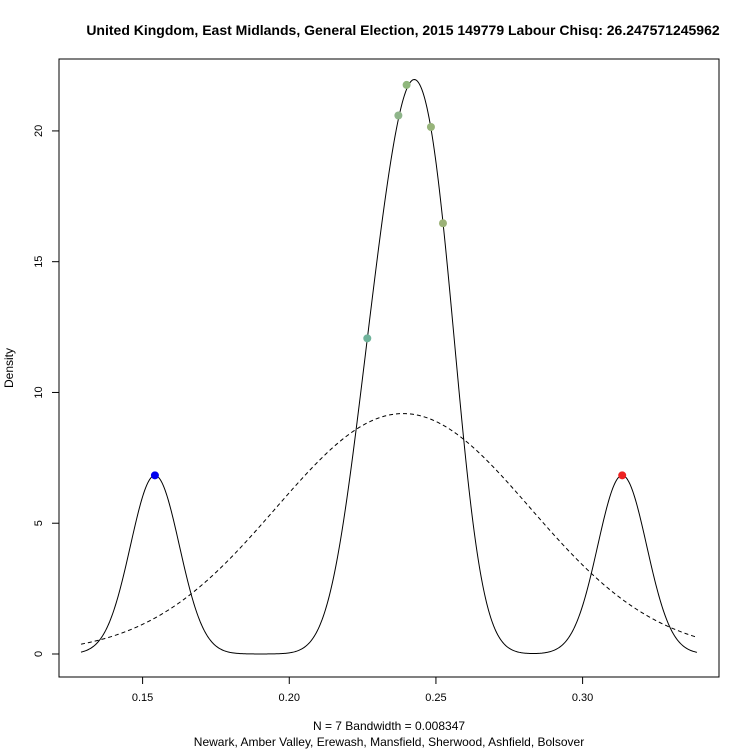 Image resolution: width=750 pixels, height=755 pixels. I want to click on x-tick-label: 0.20, so click(289, 698).